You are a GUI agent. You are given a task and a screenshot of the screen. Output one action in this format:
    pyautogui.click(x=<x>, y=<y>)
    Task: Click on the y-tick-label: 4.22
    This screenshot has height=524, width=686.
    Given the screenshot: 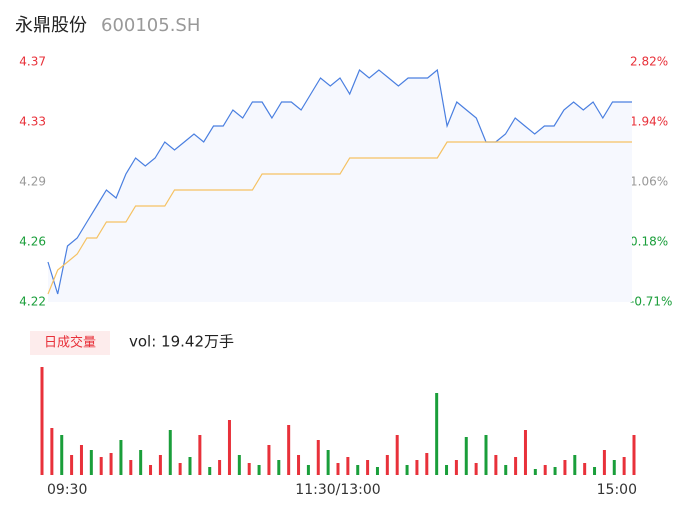 What is the action you would take?
    pyautogui.click(x=32, y=302)
    